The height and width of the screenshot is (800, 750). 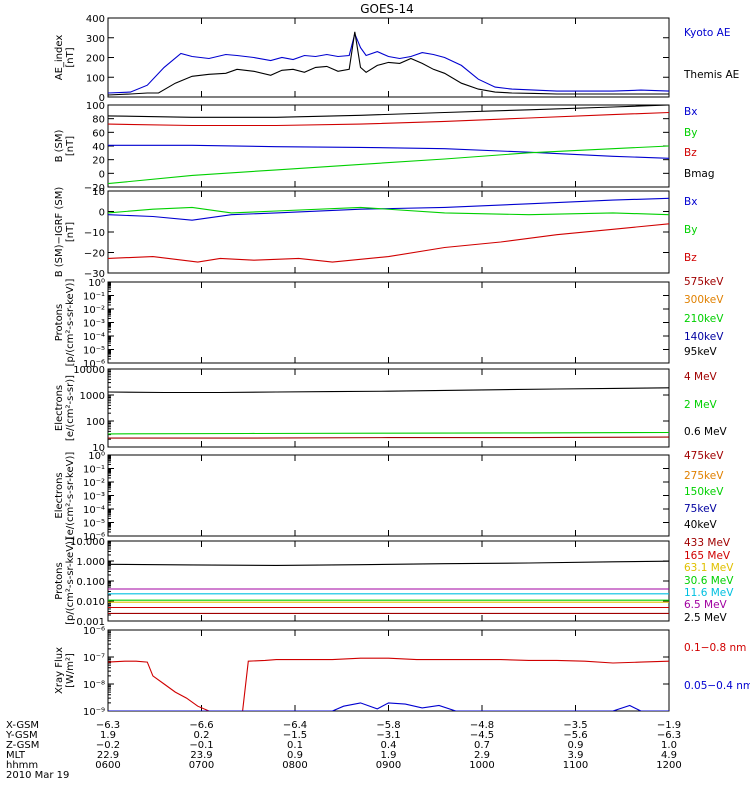 What do you see at coordinates (108, 745) in the screenshot?
I see `ephemeris-value: −0.2` at bounding box center [108, 745].